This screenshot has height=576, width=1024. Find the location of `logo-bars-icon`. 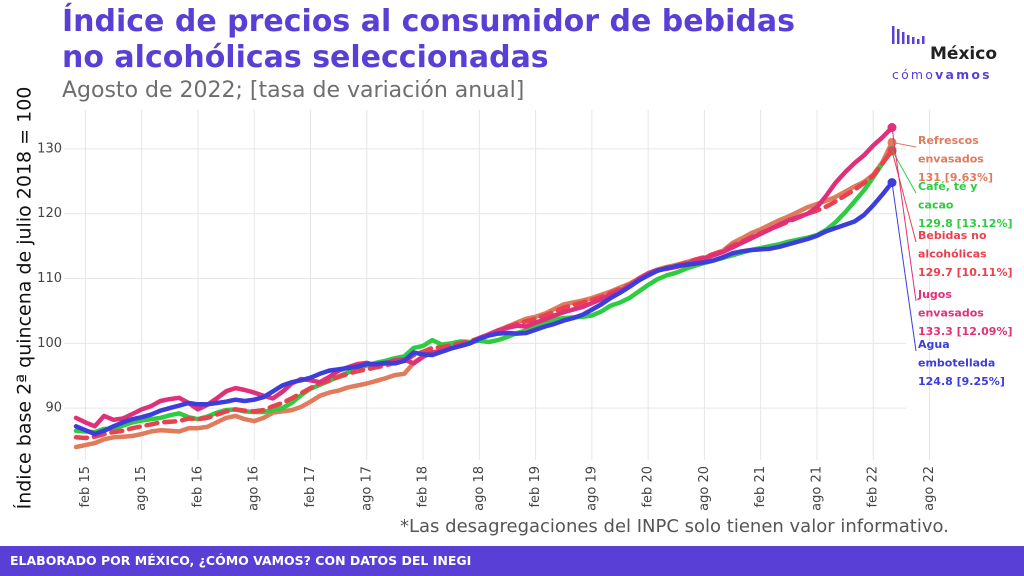

logo-bars-icon is located at coordinates (908, 35).